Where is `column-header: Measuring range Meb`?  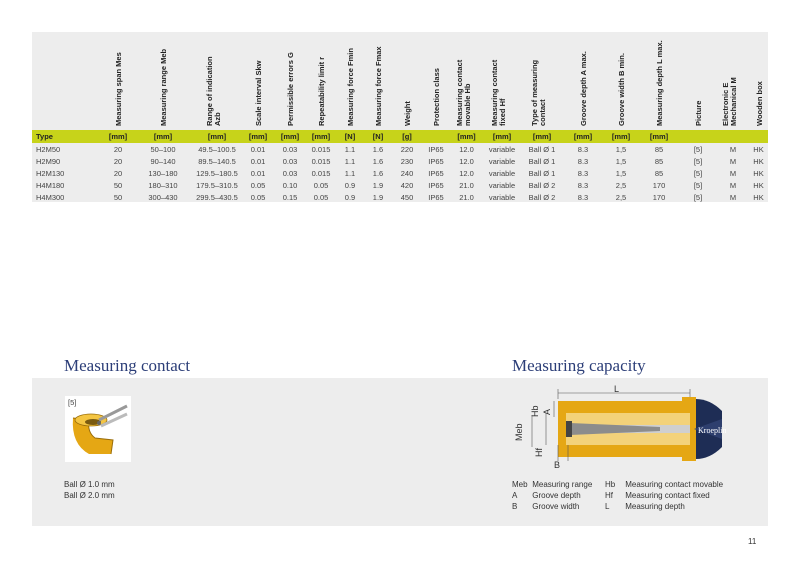 column-header: Measuring range Meb is located at coordinates (163, 81).